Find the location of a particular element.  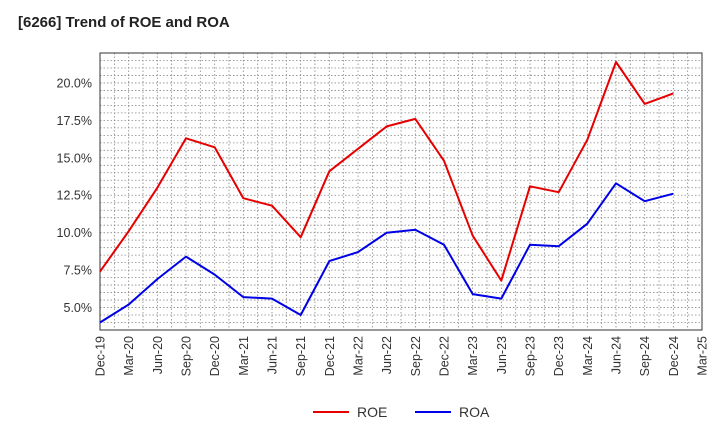

y-tick-label: 17.5% is located at coordinates (74, 121).